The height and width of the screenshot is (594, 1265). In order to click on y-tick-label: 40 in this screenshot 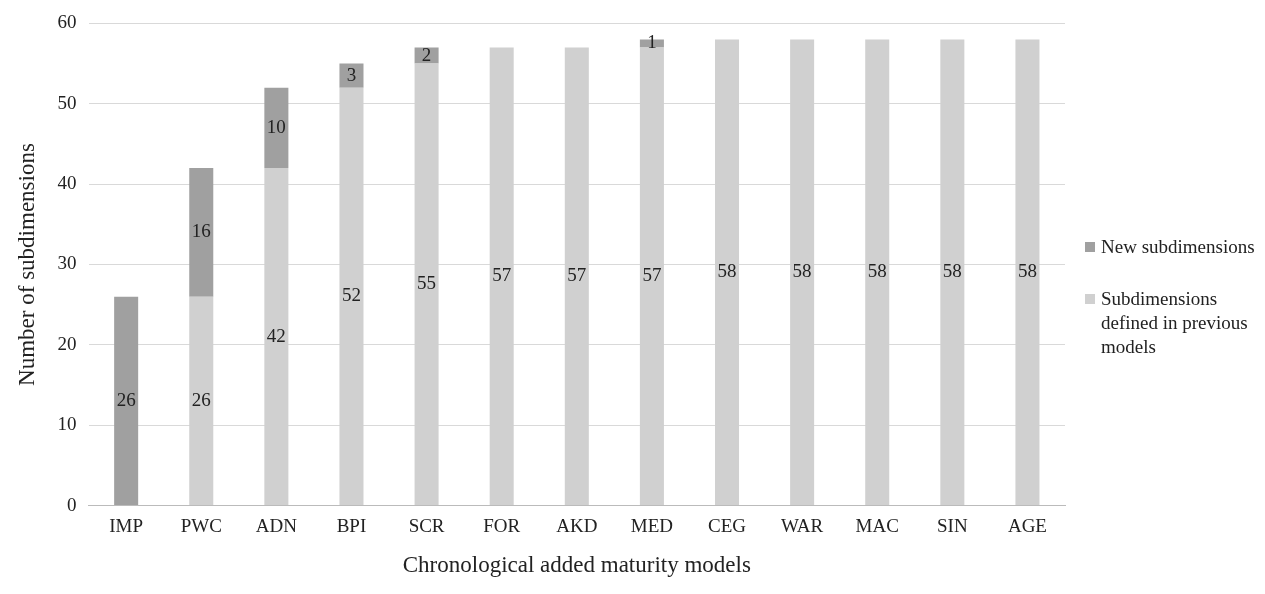, I will do `click(67, 183)`.